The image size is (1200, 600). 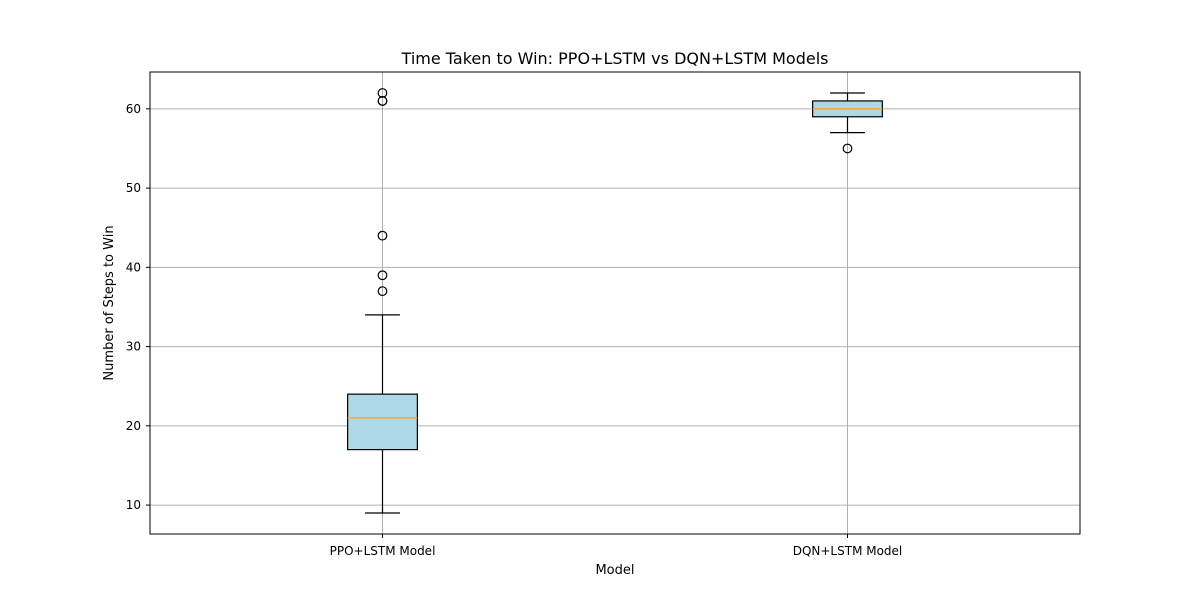 I want to click on y-tick-label: 40, so click(x=133, y=267).